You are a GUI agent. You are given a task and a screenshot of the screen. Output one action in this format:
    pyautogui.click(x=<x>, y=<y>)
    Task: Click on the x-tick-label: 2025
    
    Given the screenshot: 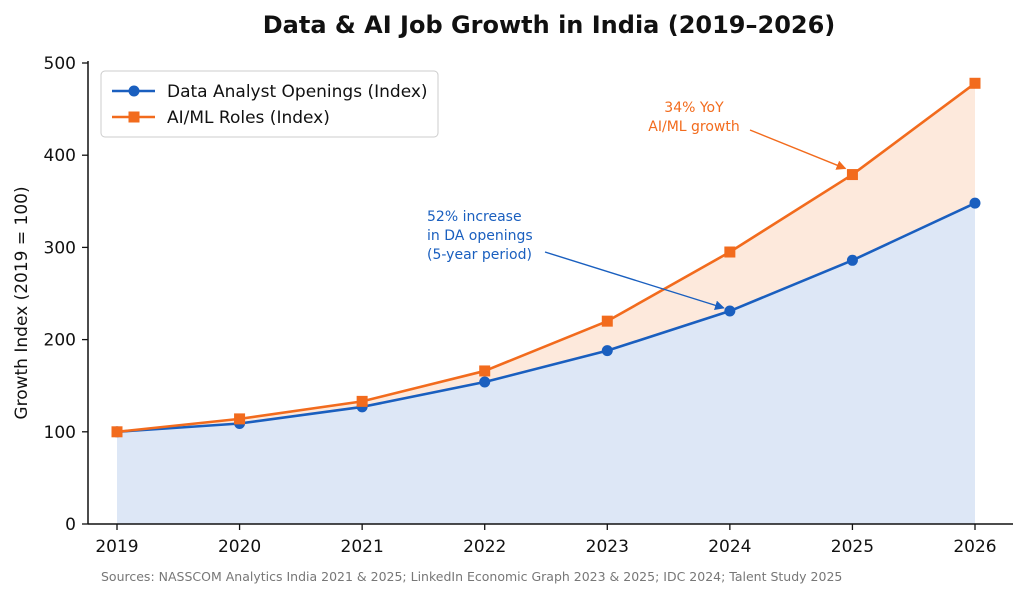 What is the action you would take?
    pyautogui.click(x=852, y=547)
    